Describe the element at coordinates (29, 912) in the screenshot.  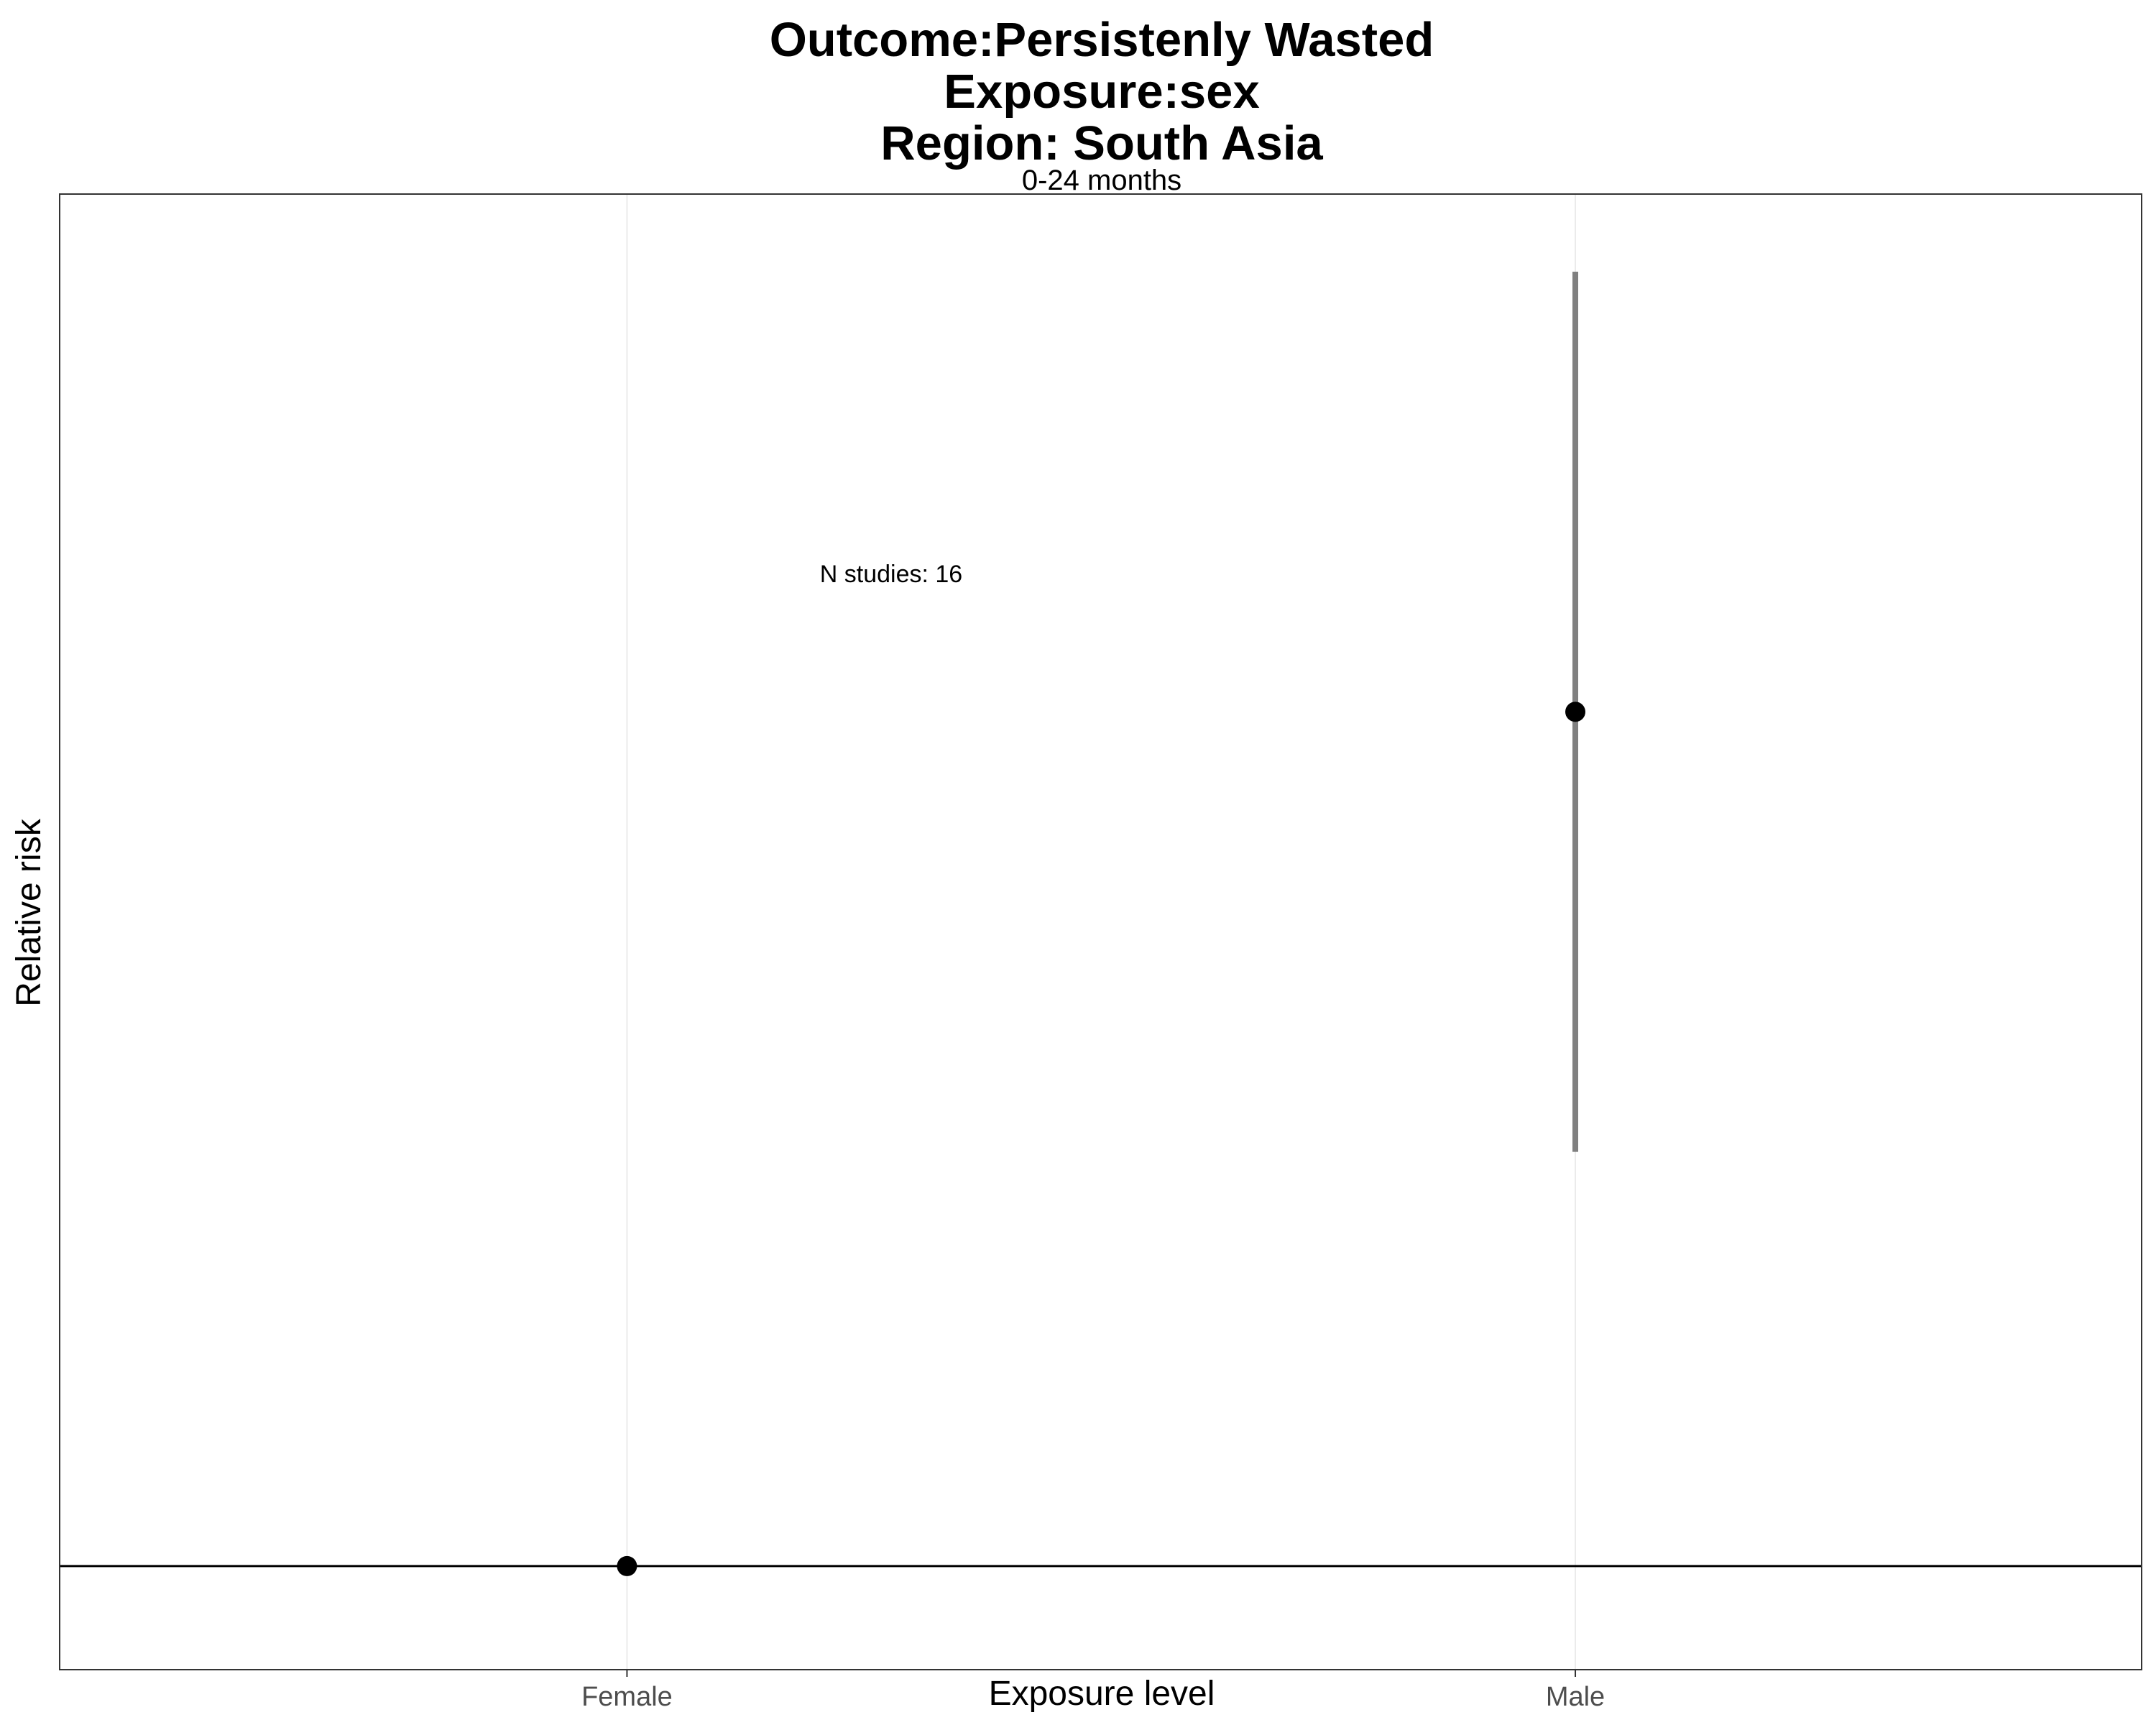
I see `y-axis-title: Relative risk` at that location.